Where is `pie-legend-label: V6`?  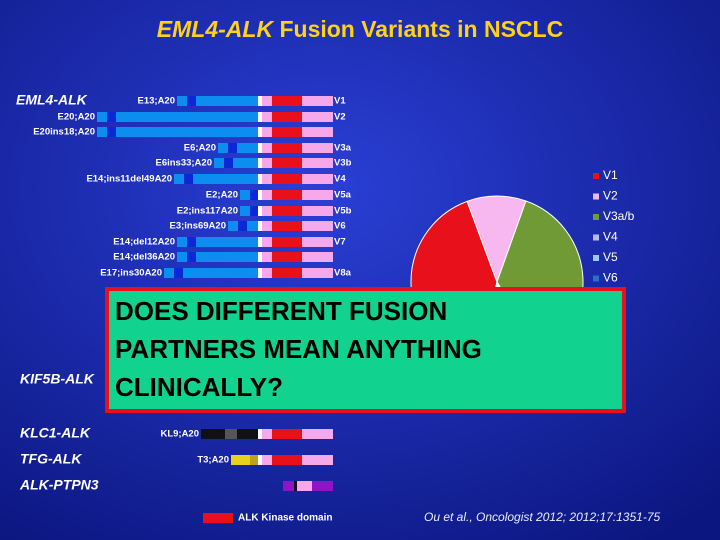 pie-legend-label: V6 is located at coordinates (610, 278).